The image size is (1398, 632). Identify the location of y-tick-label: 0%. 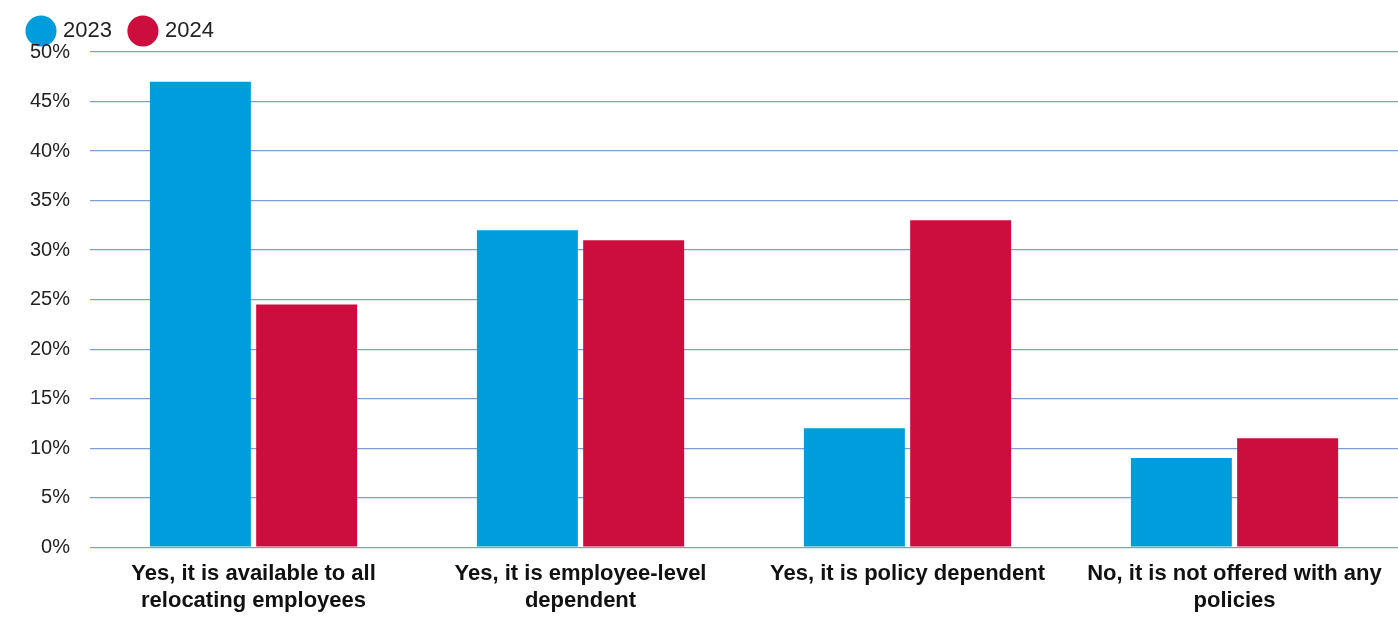
(56, 545).